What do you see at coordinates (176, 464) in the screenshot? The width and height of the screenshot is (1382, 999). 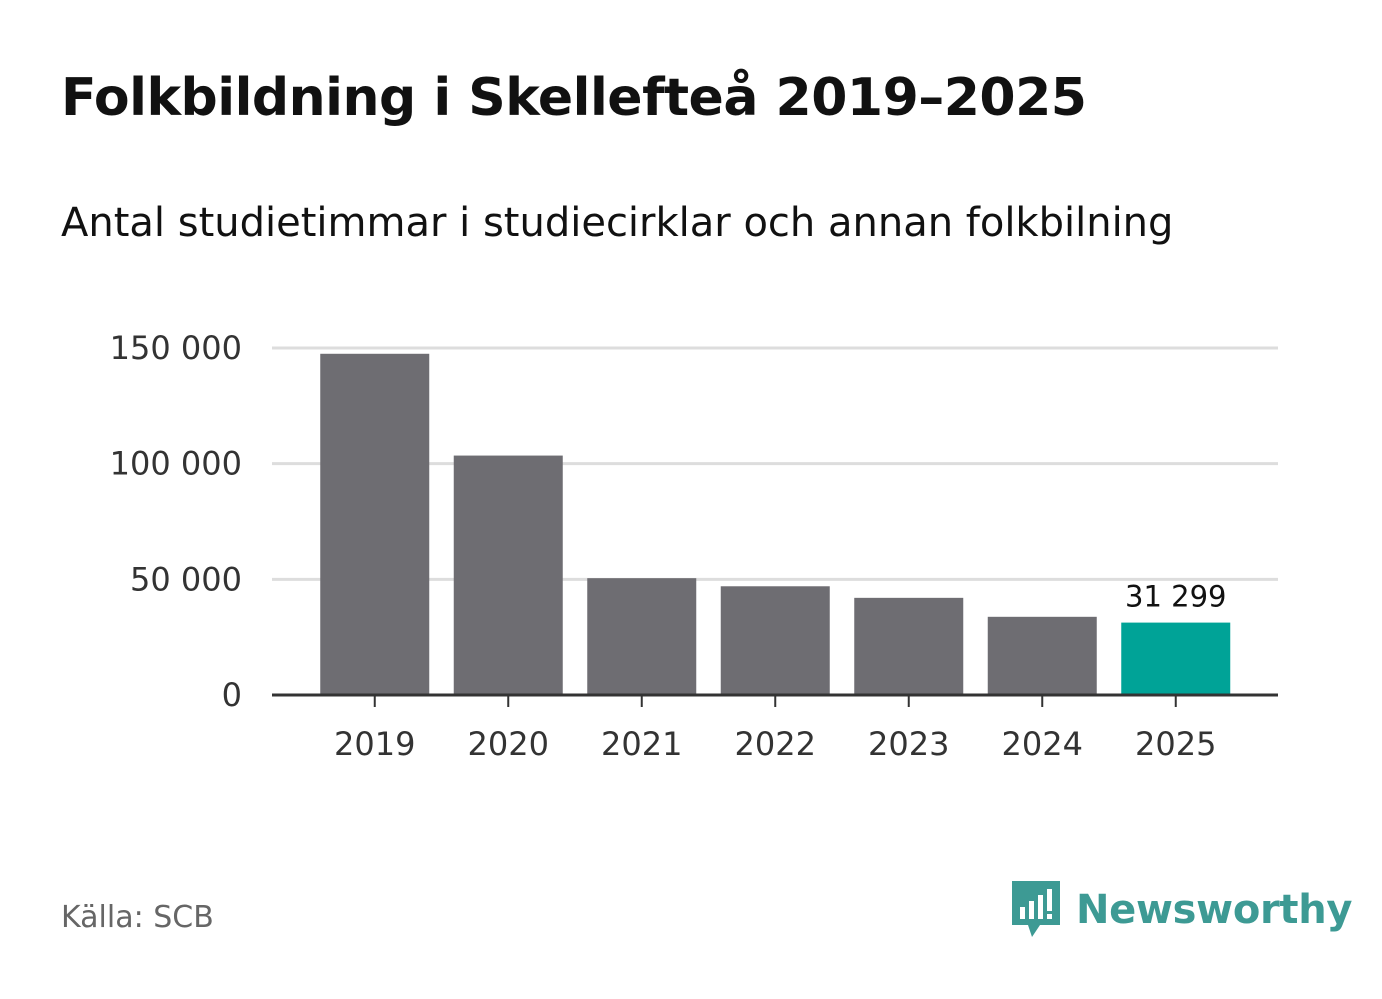 I see `y-tick-label: 100 000` at bounding box center [176, 464].